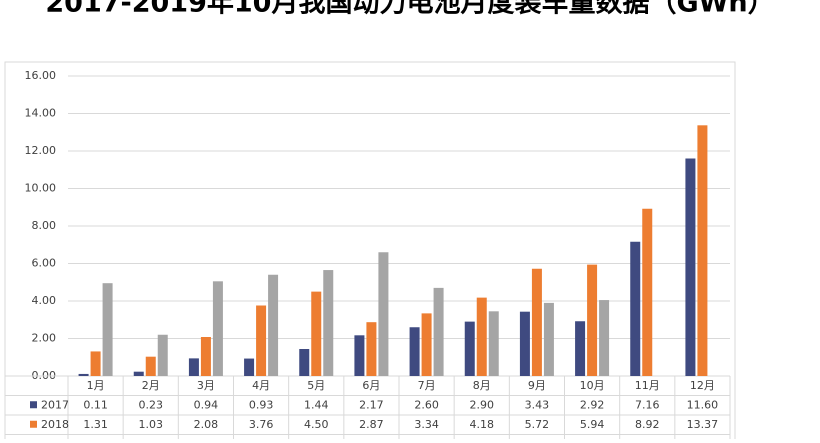  What do you see at coordinates (261, 404) in the screenshot?
I see `table-value: 0.93` at bounding box center [261, 404].